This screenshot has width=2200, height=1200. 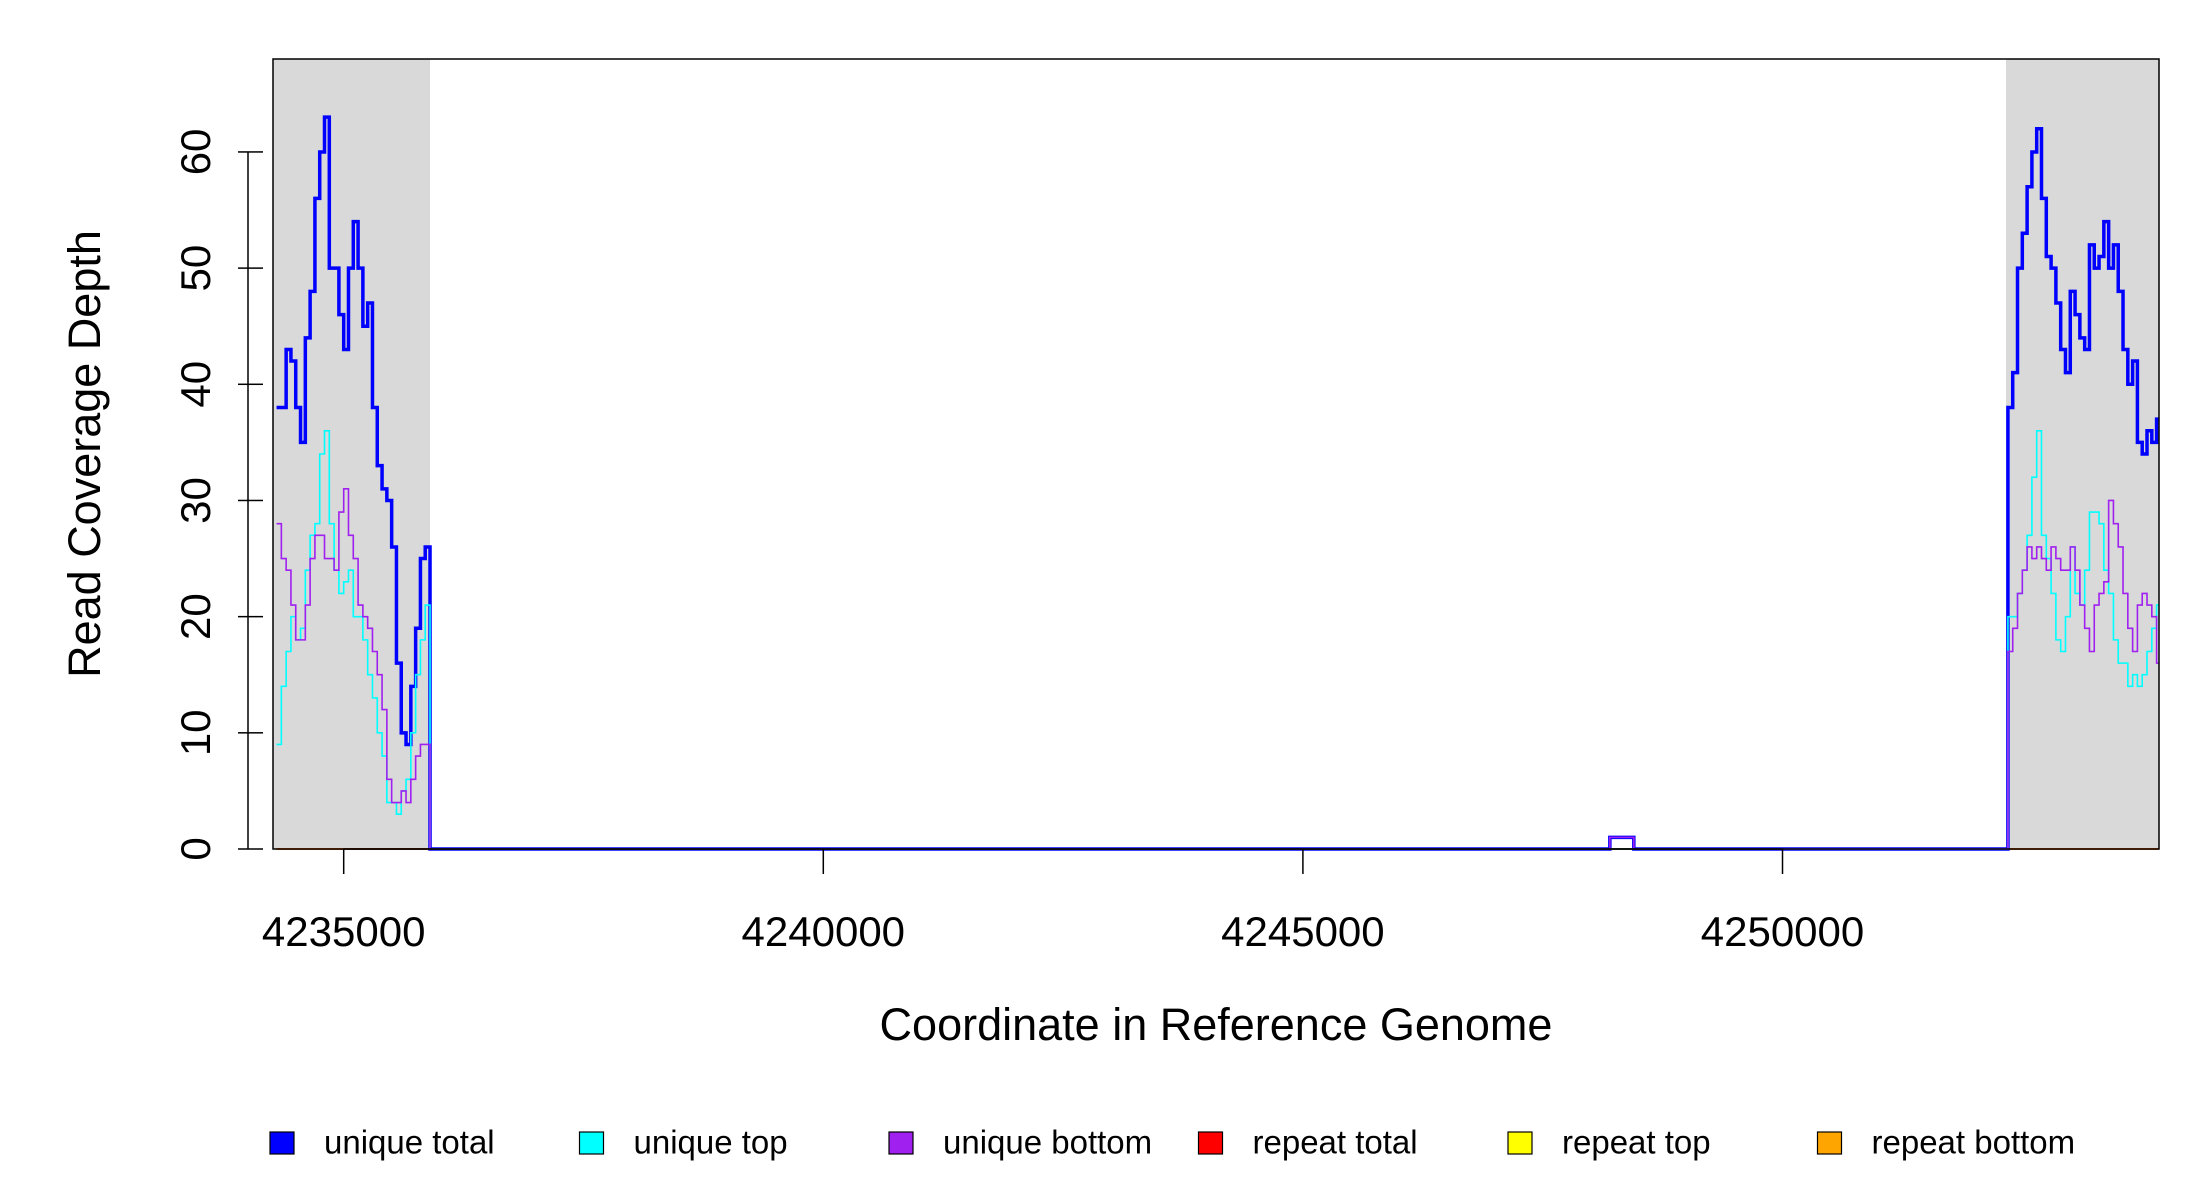 I want to click on legend-label: repeat top, so click(x=1636, y=1142).